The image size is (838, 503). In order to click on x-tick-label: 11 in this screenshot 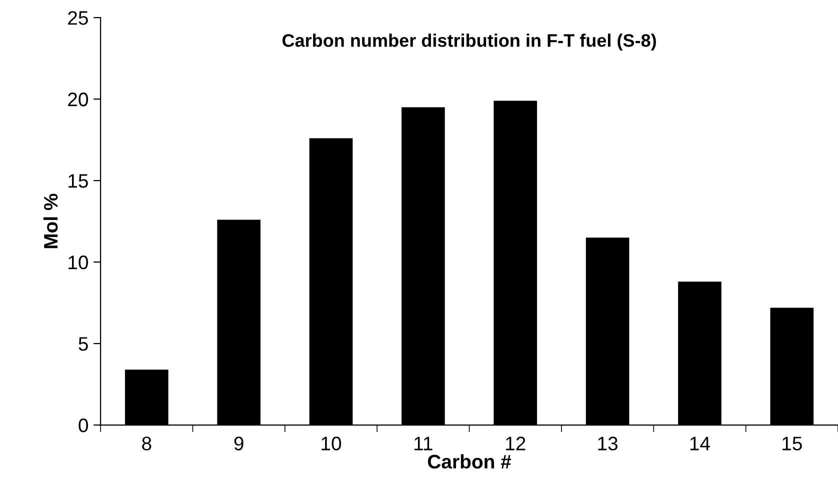, I will do `click(423, 443)`.